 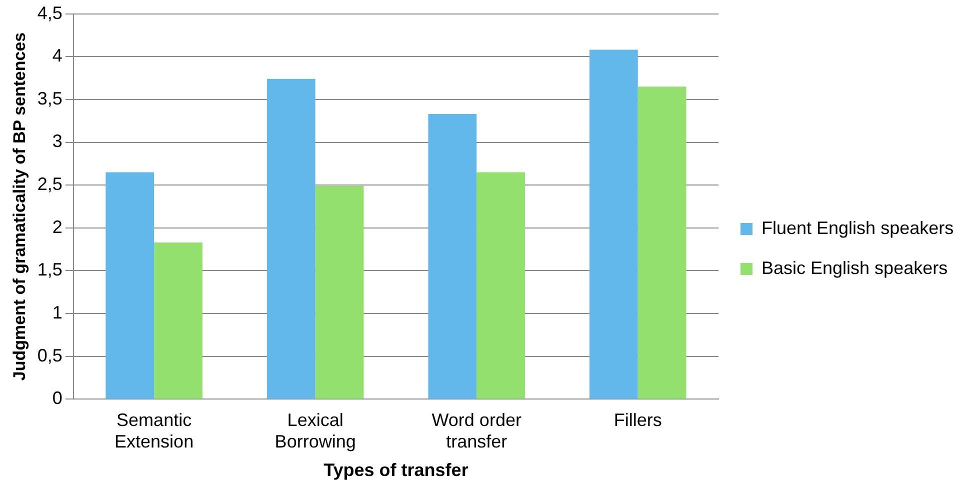 I want to click on x-tick-label: Fillers, so click(x=638, y=420).